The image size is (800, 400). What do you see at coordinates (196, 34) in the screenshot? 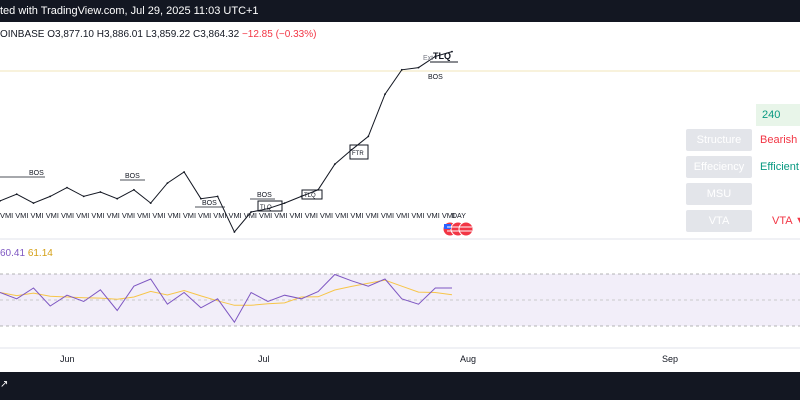
I see `close-label: C` at bounding box center [196, 34].